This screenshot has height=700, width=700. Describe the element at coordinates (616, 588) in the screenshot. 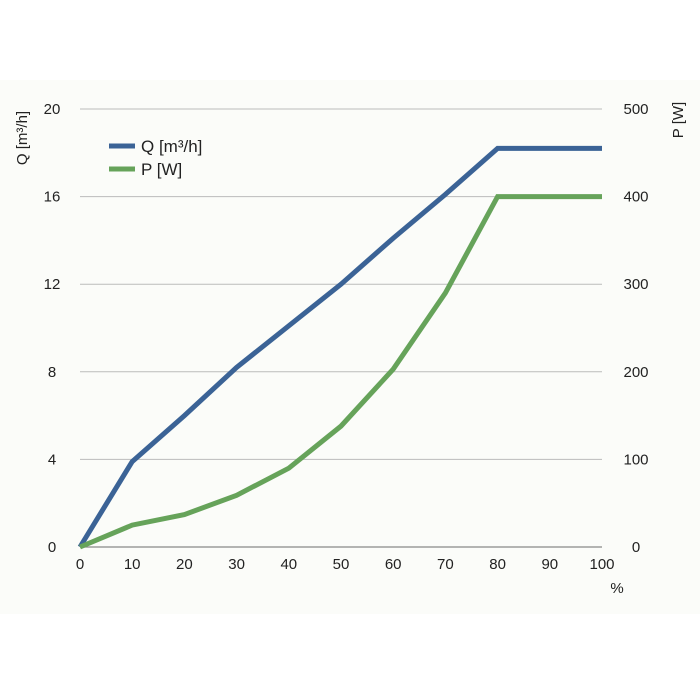

I see `x-axis-unit: %` at that location.